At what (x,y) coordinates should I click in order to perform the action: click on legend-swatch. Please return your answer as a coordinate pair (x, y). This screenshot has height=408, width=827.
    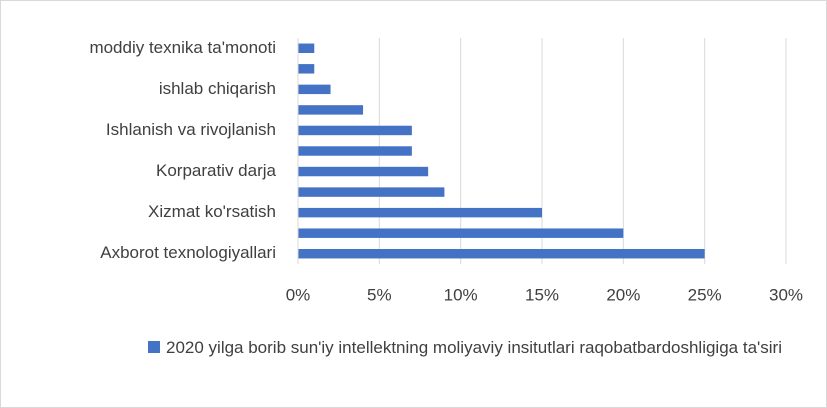
    Looking at the image, I should click on (154, 347).